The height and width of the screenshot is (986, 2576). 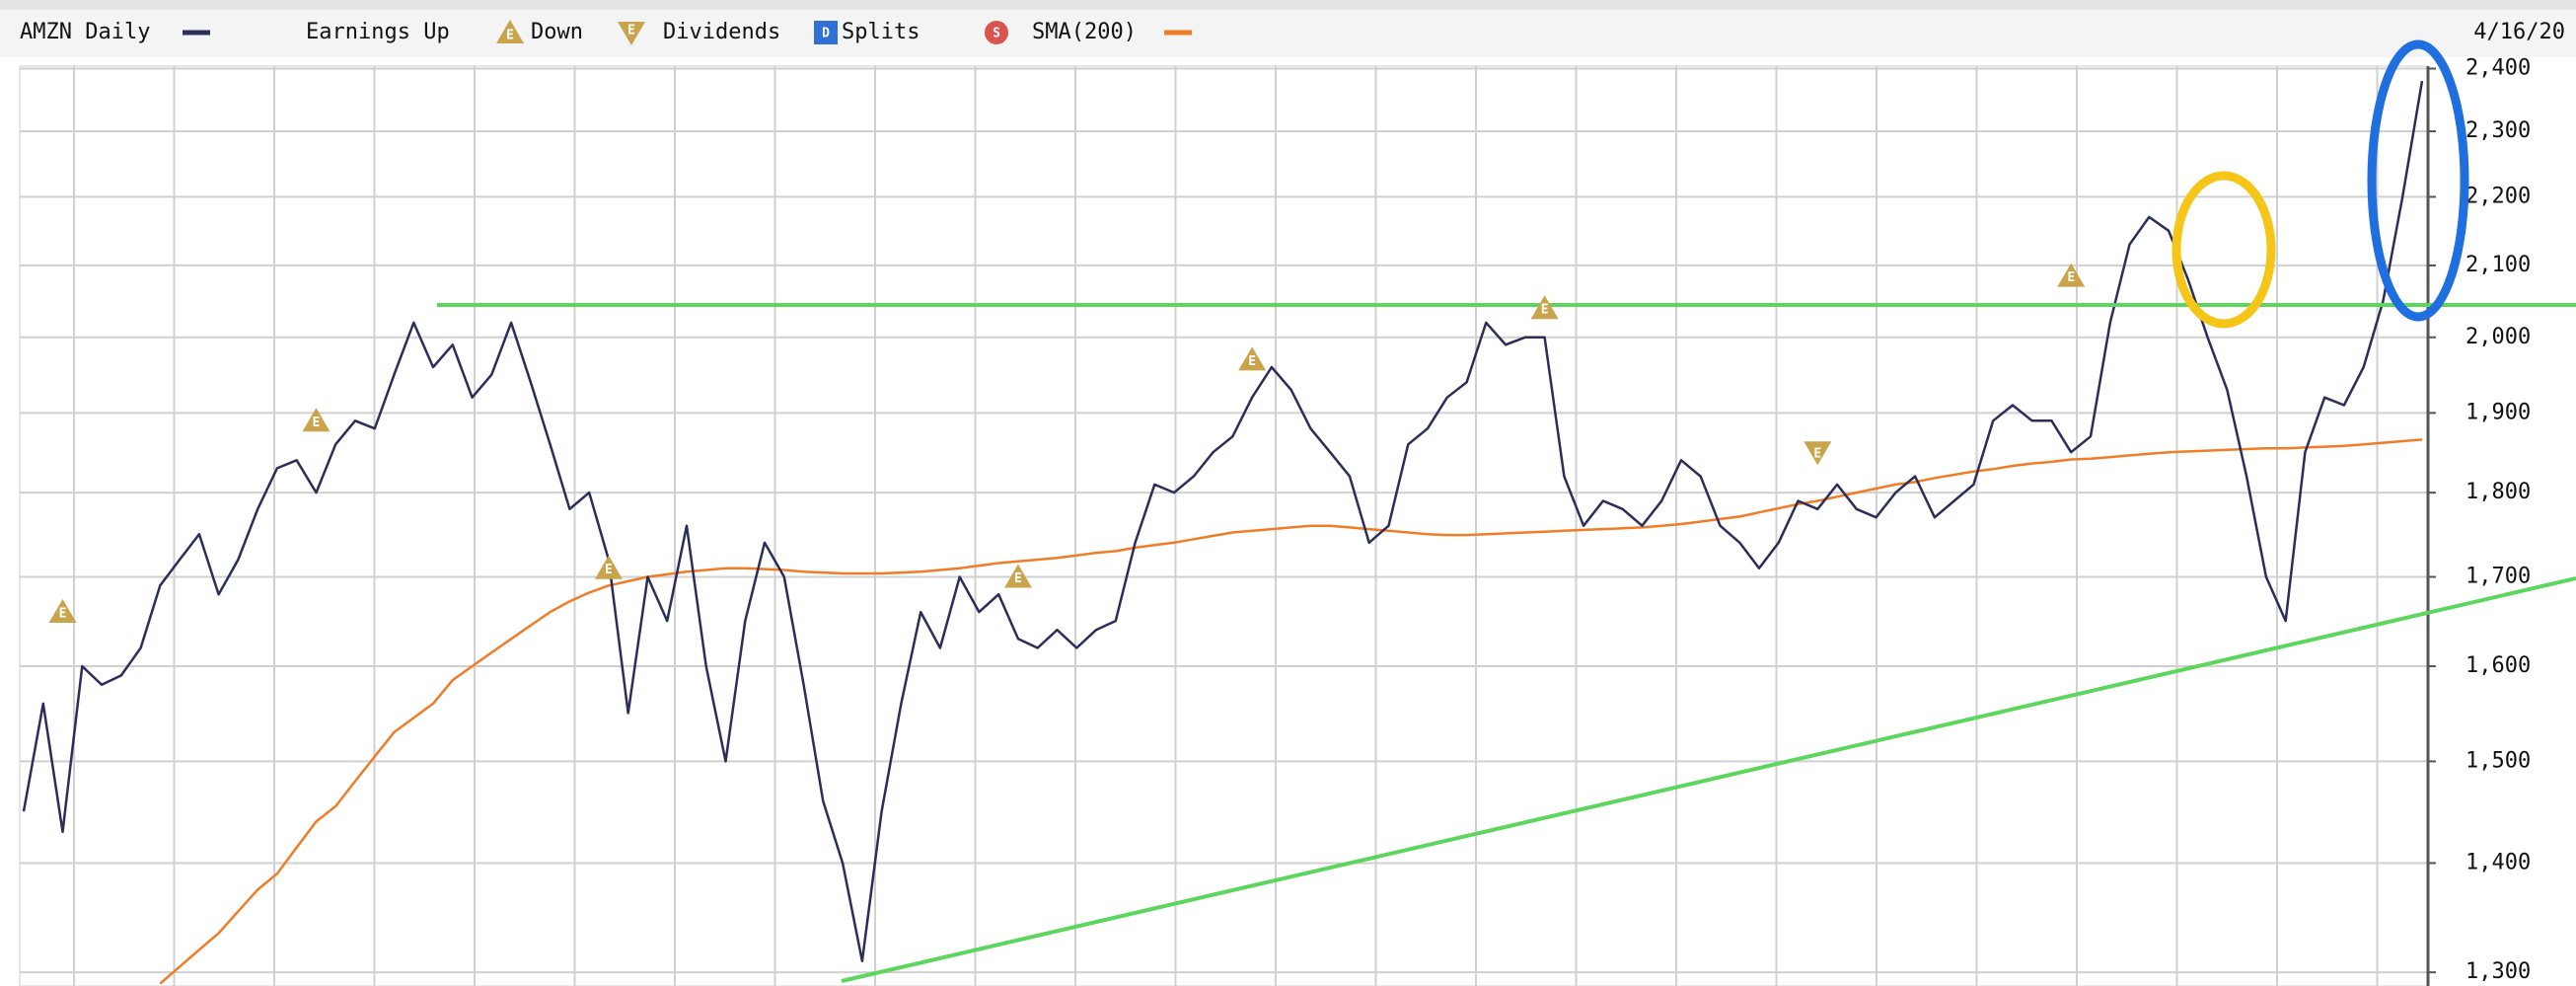 What do you see at coordinates (557, 32) in the screenshot?
I see `legend-label: Down` at bounding box center [557, 32].